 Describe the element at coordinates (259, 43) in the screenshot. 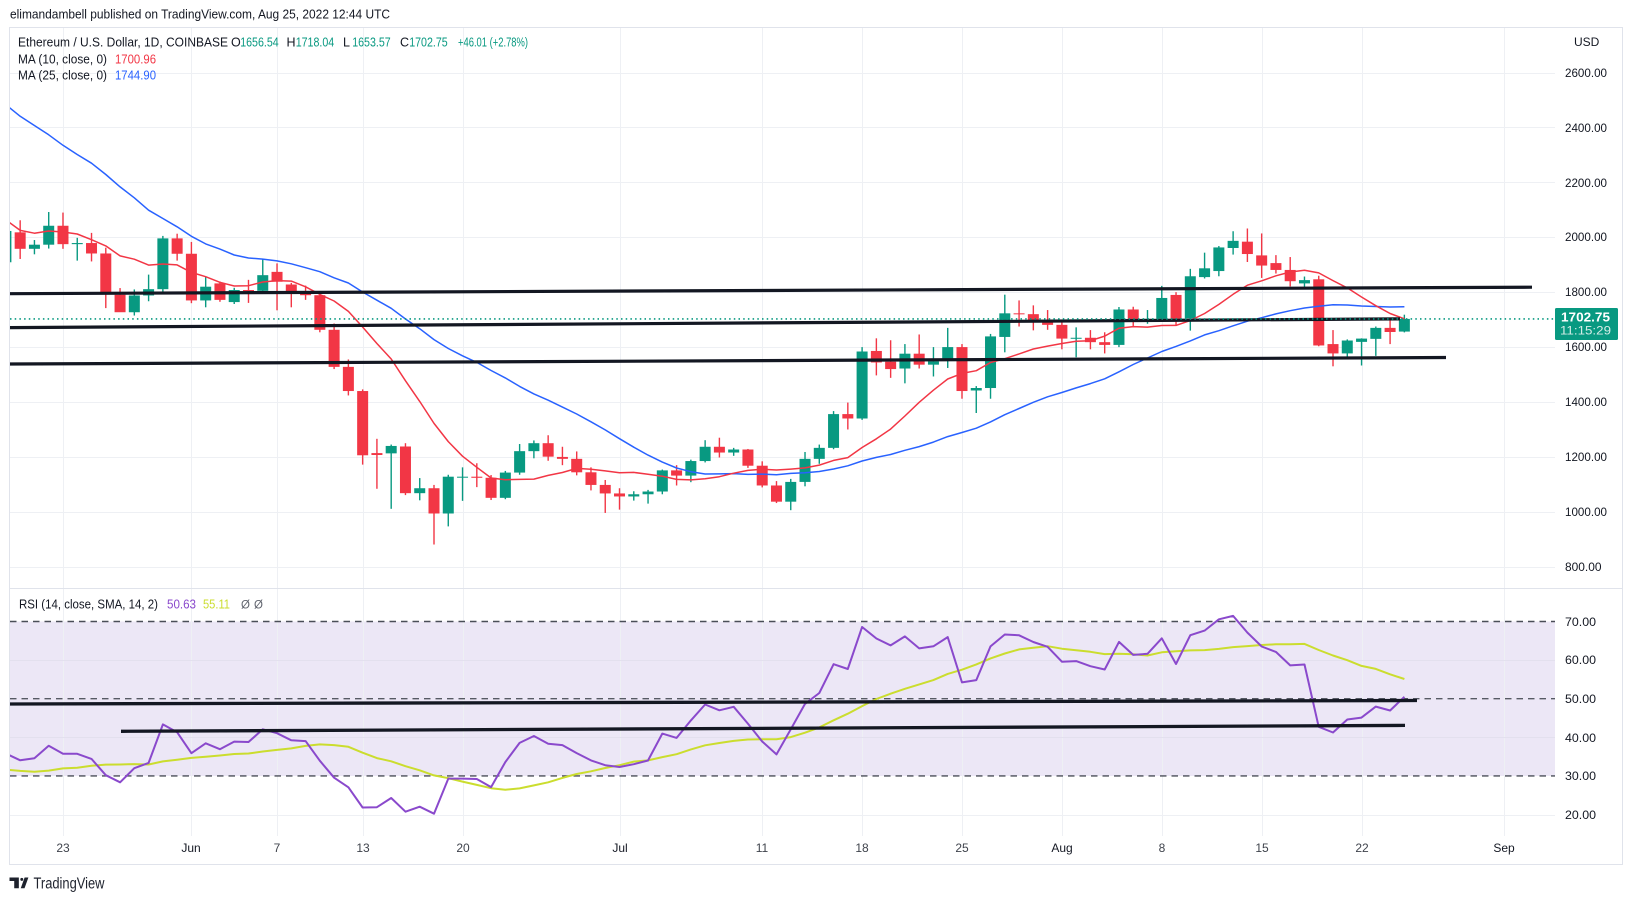

I see `svg-text: 1656.54` at that location.